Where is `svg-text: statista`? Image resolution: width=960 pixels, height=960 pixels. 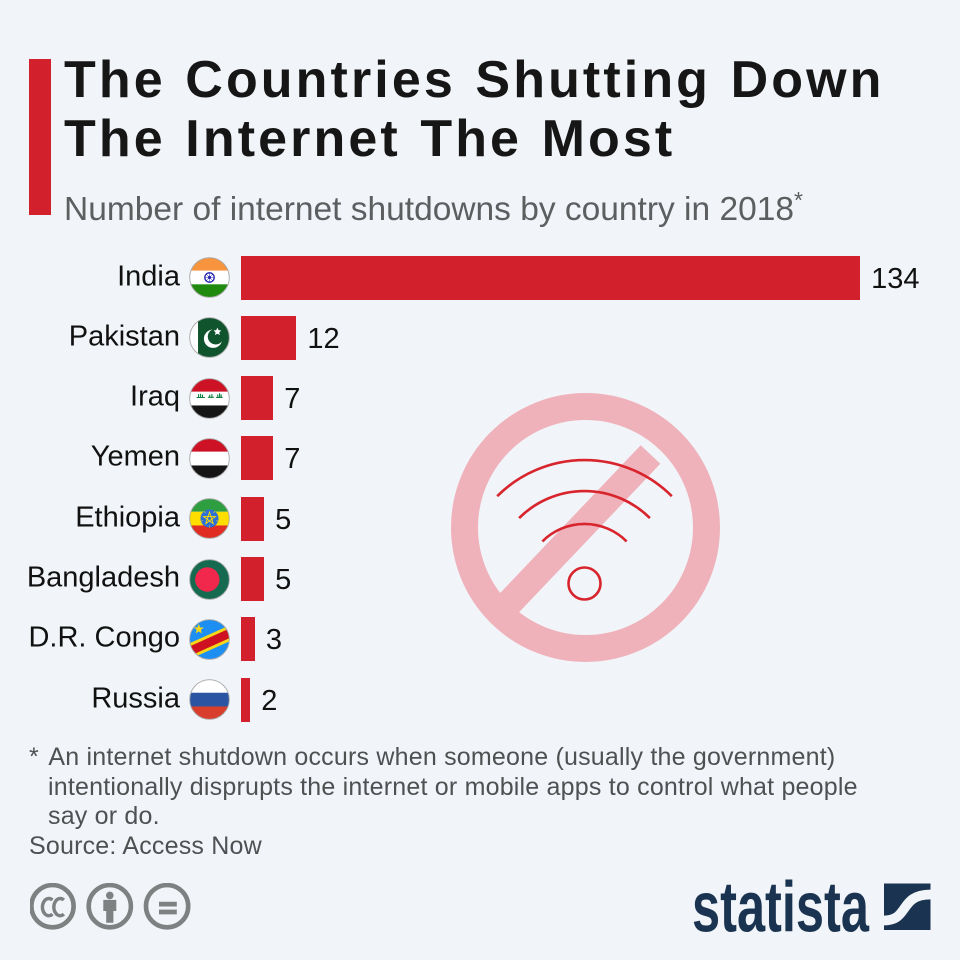
svg-text: statista is located at coordinates (780, 903).